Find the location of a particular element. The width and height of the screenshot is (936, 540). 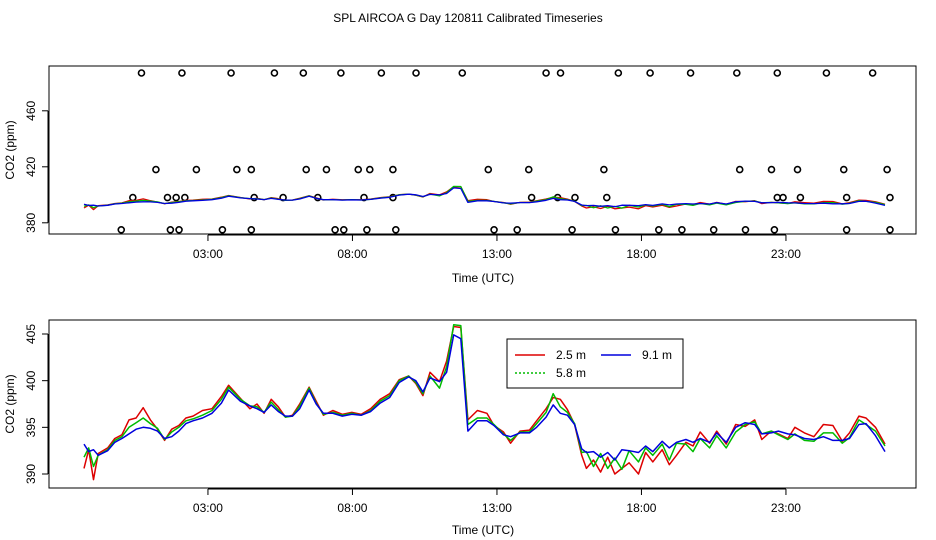

top-x-tick-label: 03:00 is located at coordinates (208, 254).